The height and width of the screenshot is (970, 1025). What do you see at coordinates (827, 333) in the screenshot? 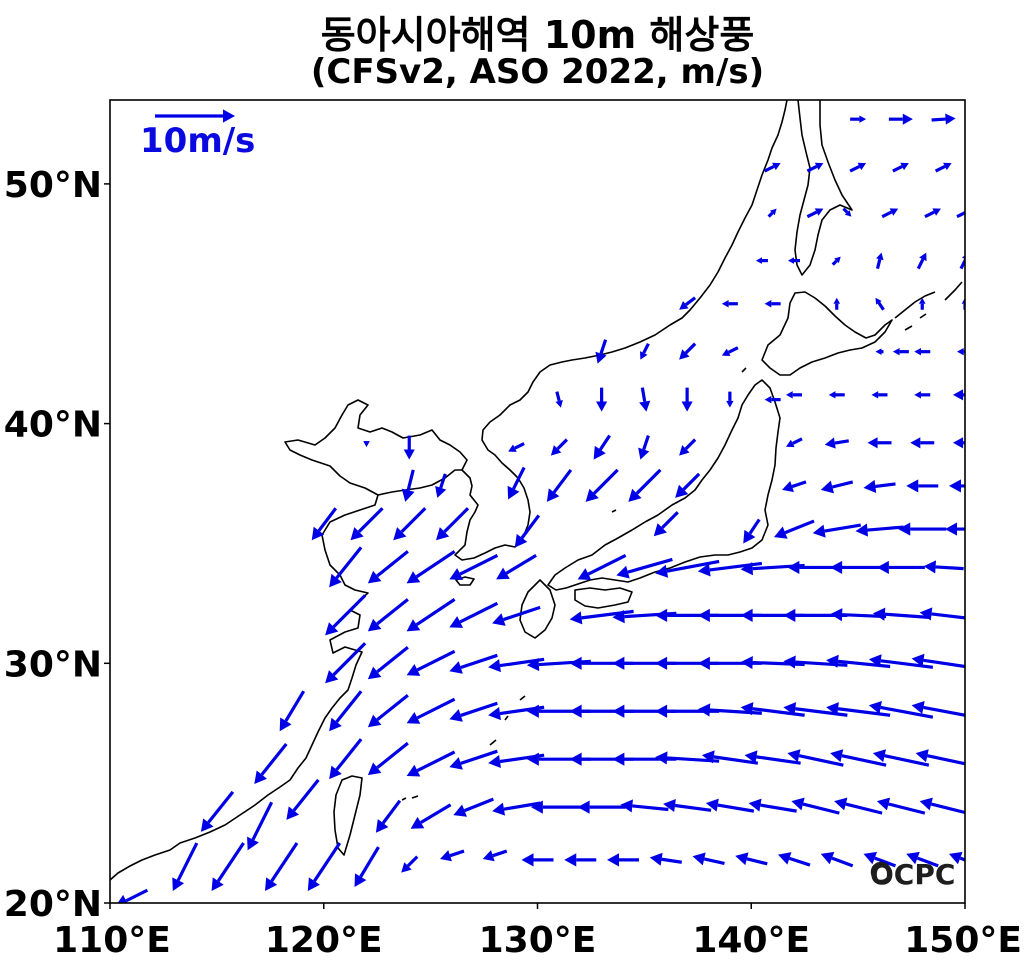
I see `coast-hokkaido` at bounding box center [827, 333].